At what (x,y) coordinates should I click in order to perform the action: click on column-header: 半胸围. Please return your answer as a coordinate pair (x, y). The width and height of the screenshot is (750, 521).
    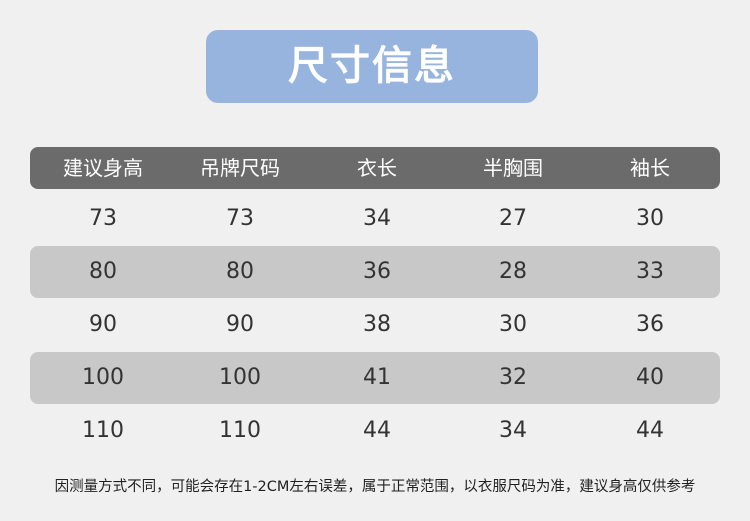
    Looking at the image, I should click on (513, 168).